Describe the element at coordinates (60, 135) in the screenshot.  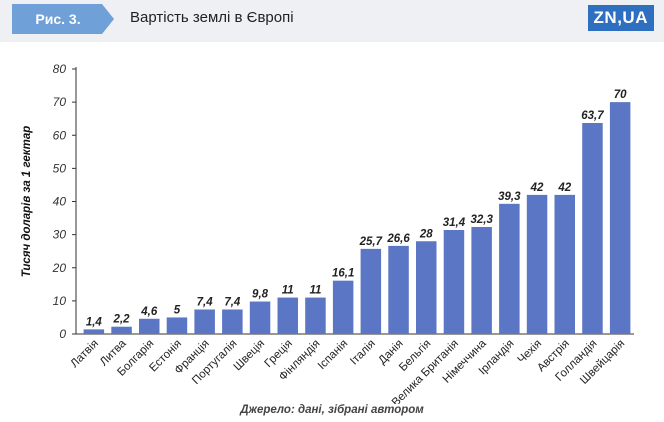
I see `y-tick-label: 60` at that location.